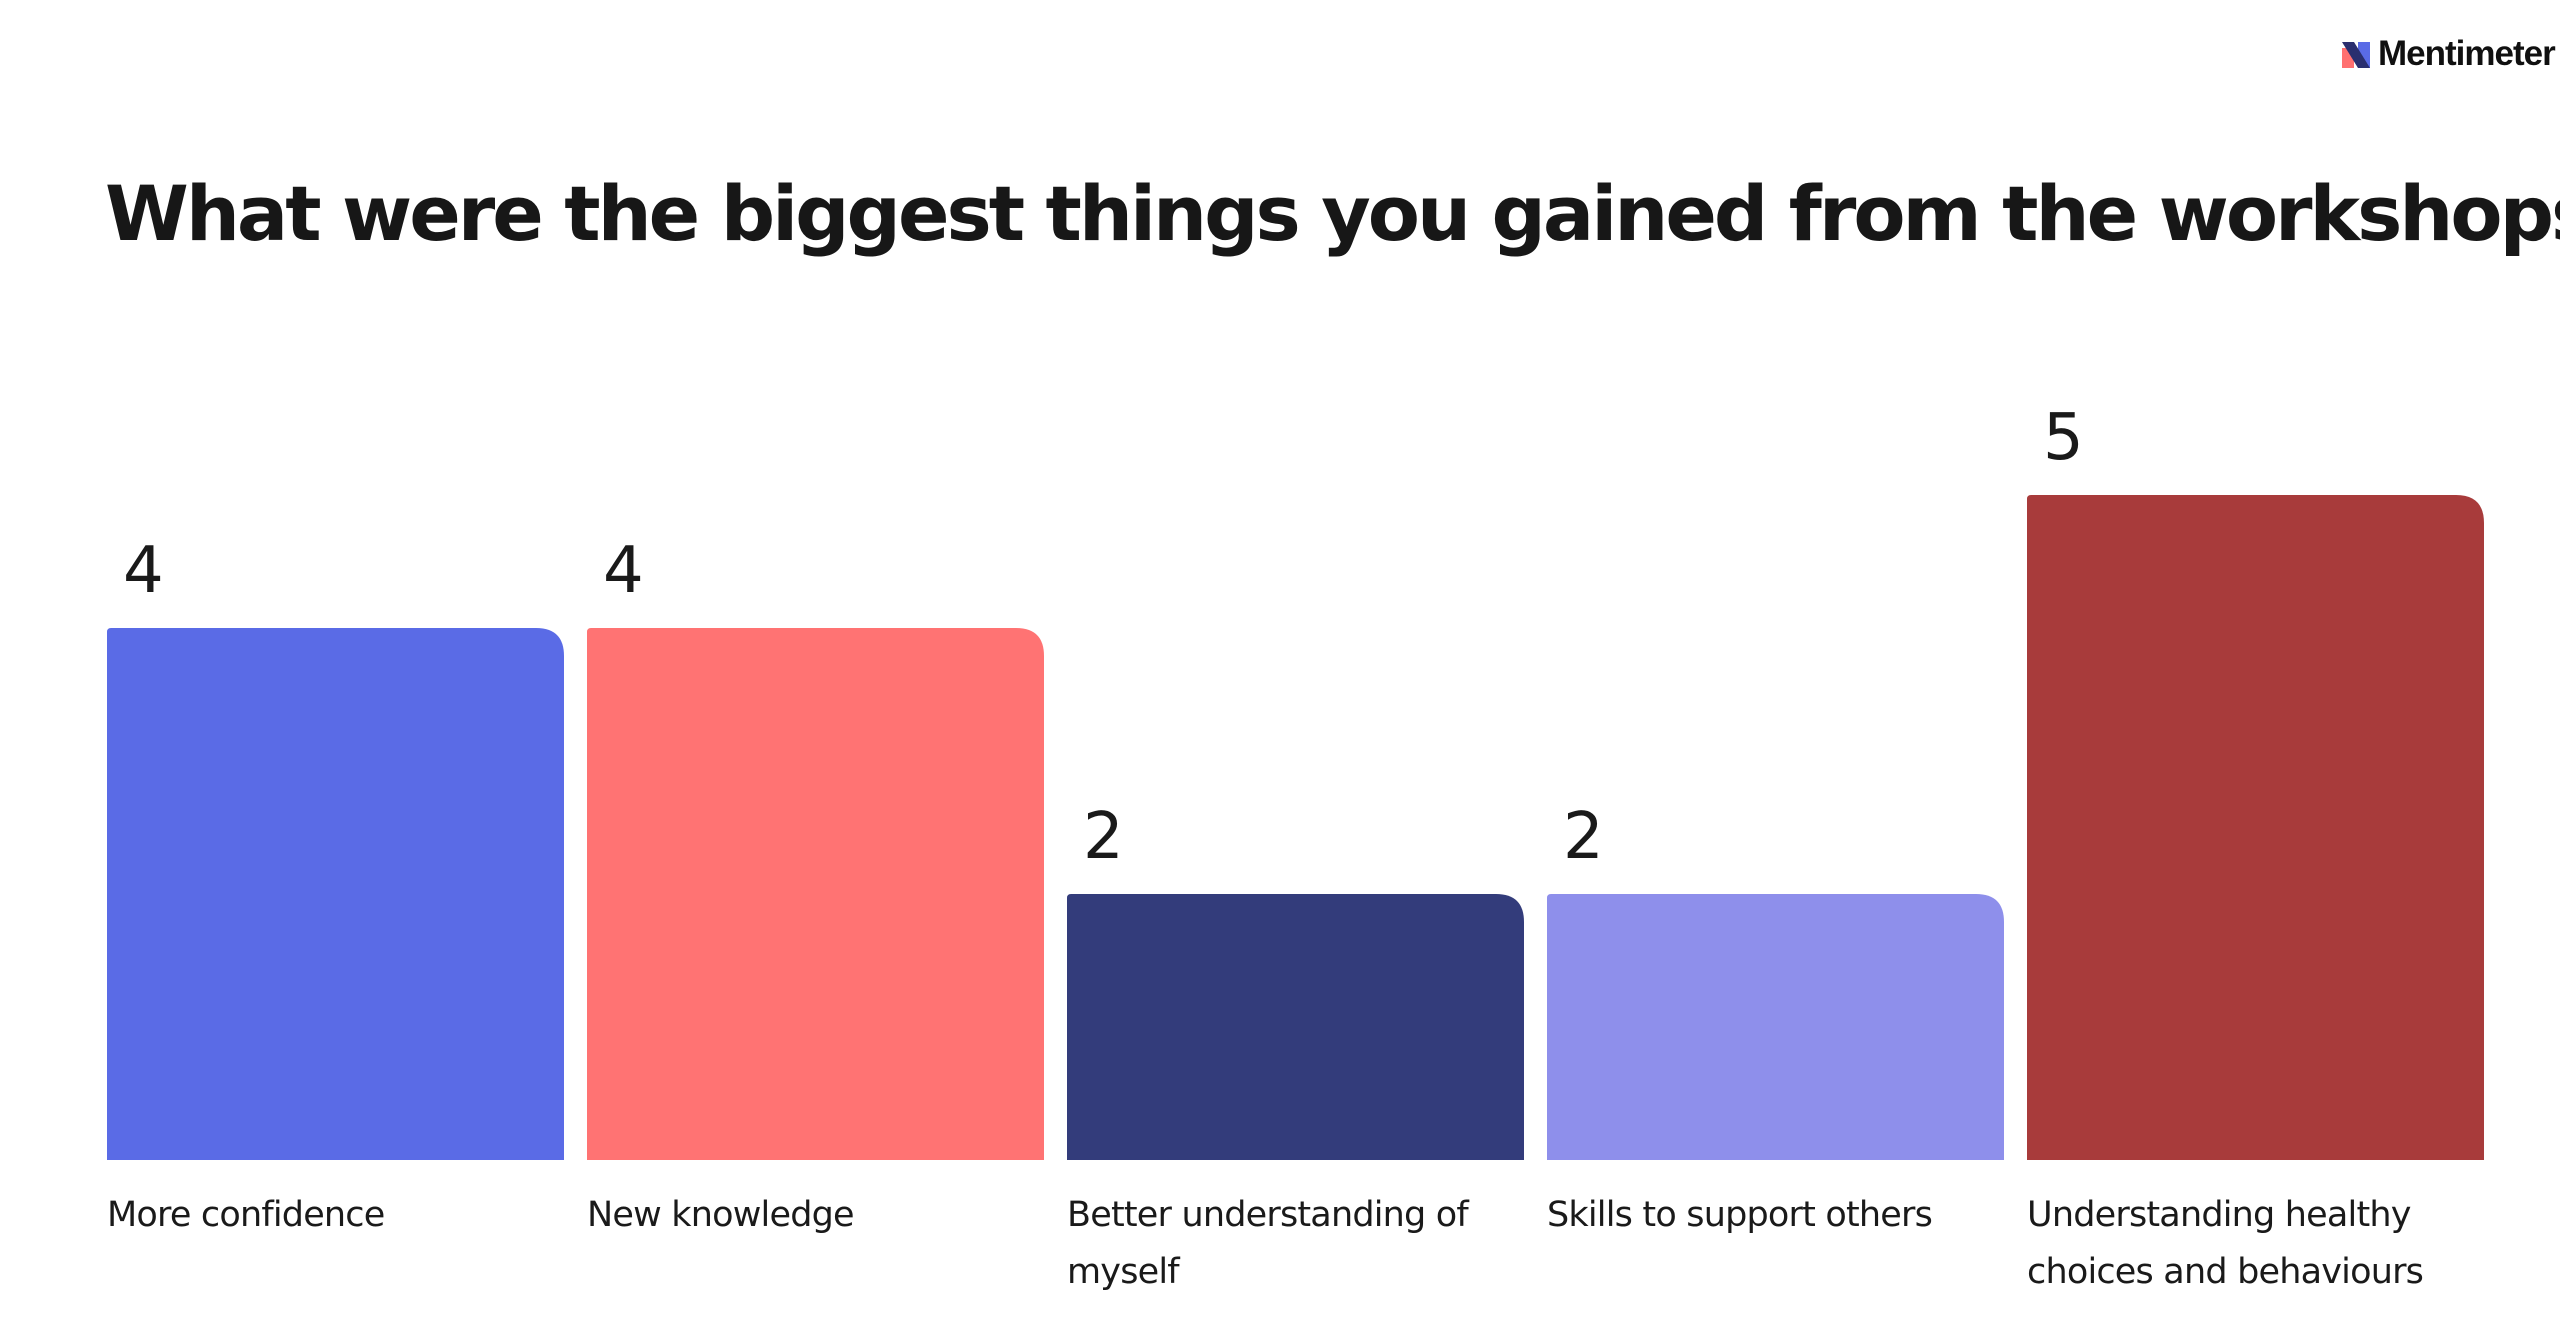 The image size is (2560, 1323). I want to click on category-label: Skills to support others, so click(1740, 1215).